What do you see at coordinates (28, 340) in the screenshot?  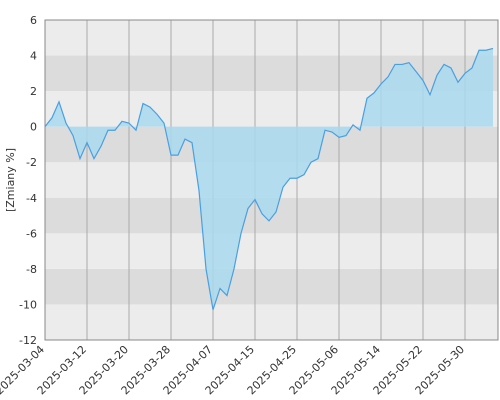 I see `y-tick-label: -12` at bounding box center [28, 340].